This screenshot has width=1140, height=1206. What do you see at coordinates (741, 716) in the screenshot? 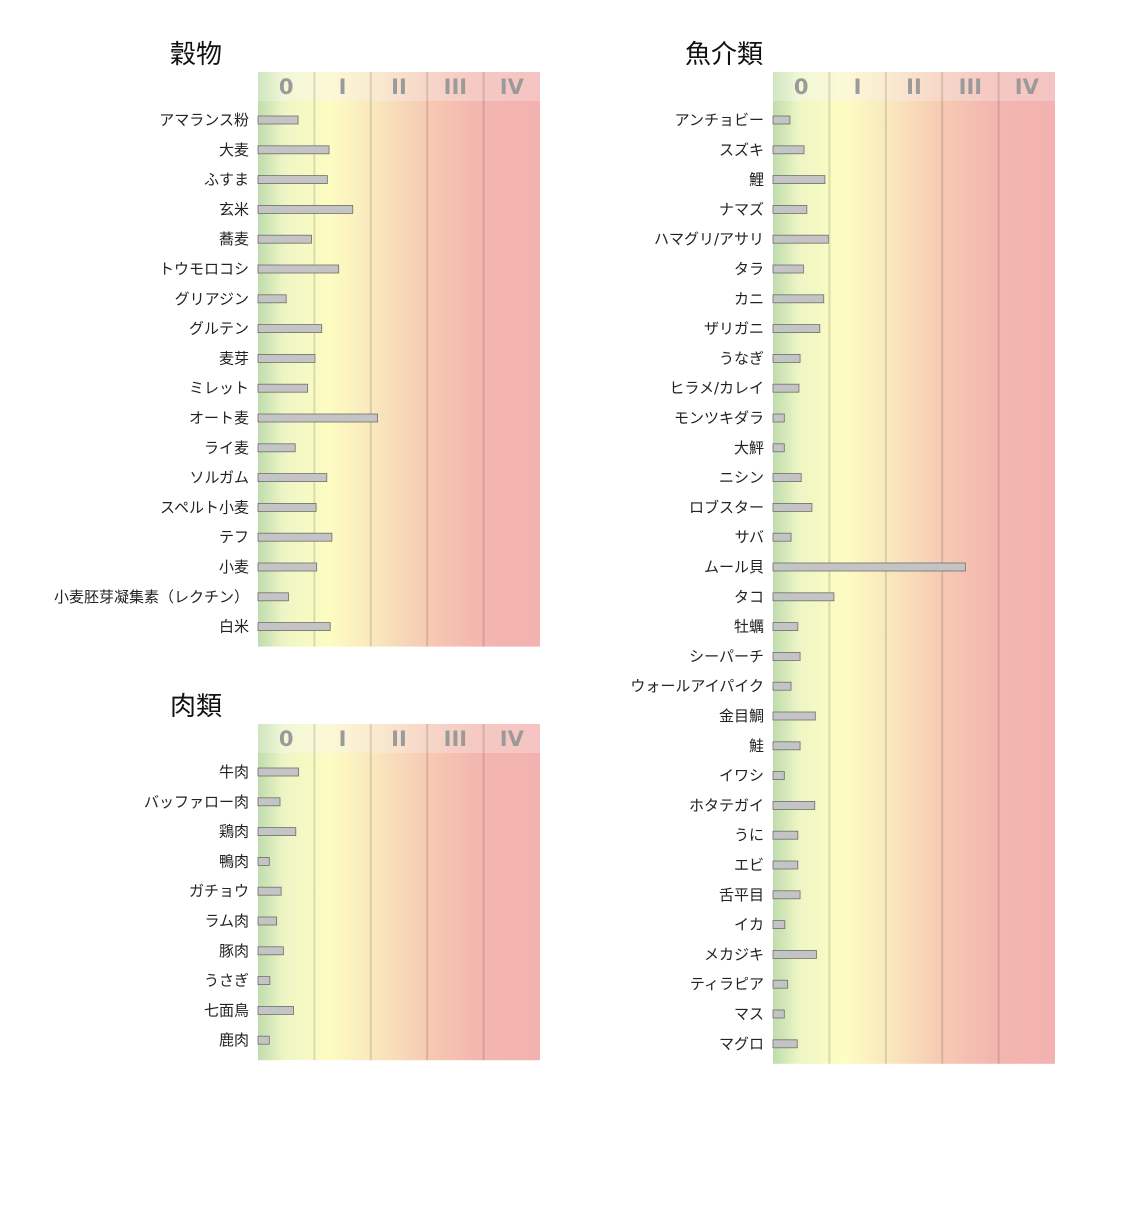
I see `category-label: 金目鯛` at bounding box center [741, 716].